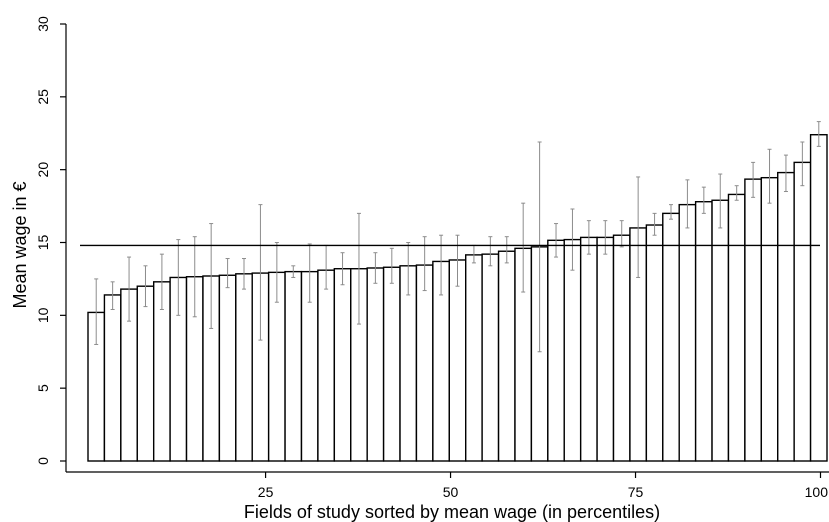 Image resolution: width=829 pixels, height=522 pixels. I want to click on x-ticks-group: 25 50 75 100, so click(543, 486).